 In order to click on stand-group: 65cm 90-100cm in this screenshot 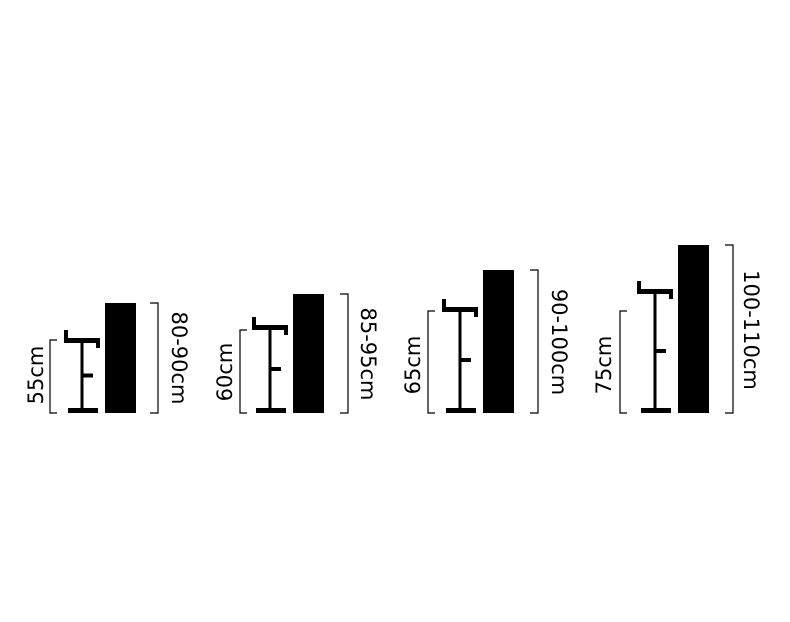, I will do `click(486, 341)`.